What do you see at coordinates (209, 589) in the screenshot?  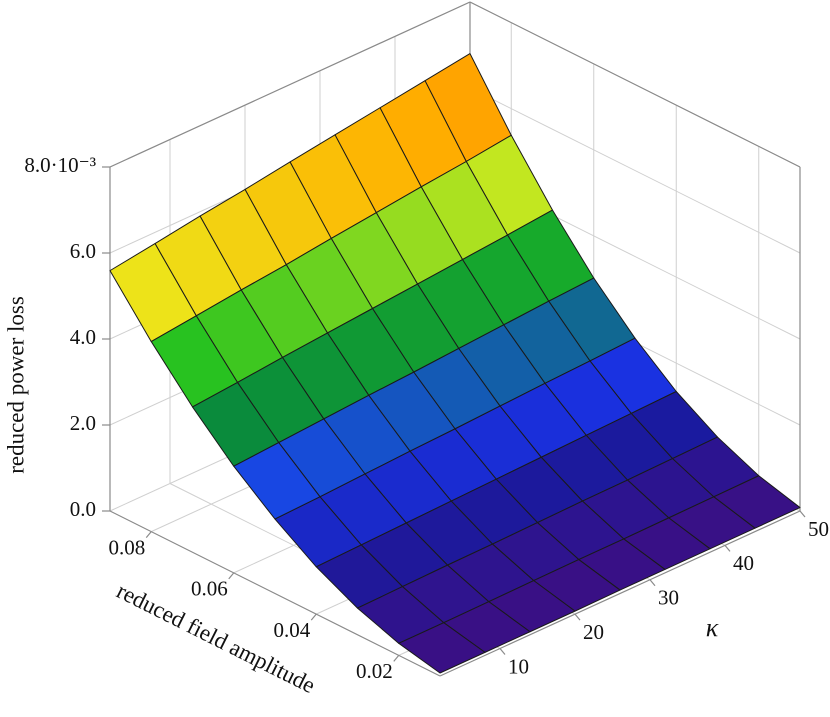 I see `x-tick-label: 0.06` at bounding box center [209, 589].